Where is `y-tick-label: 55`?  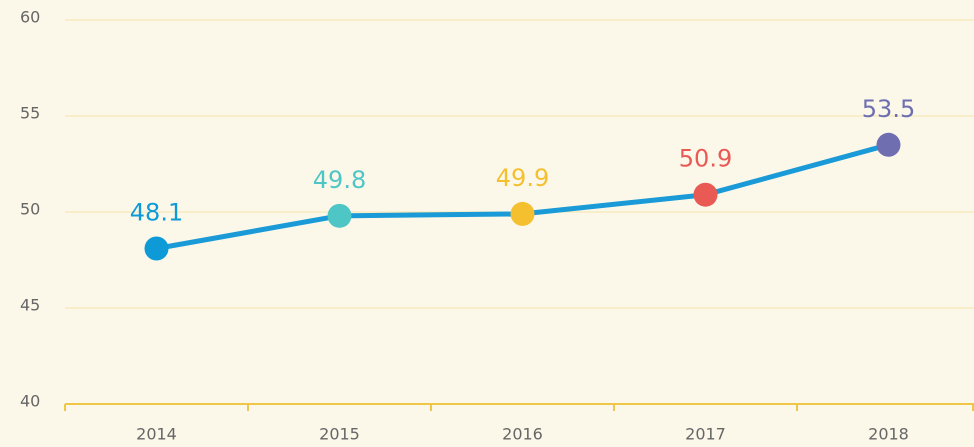
y-tick-label: 55 is located at coordinates (30, 113).